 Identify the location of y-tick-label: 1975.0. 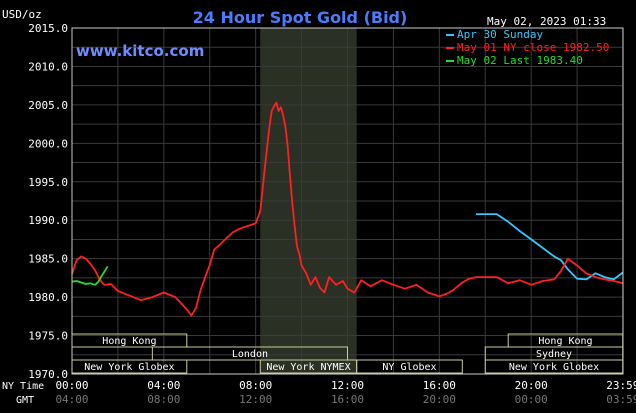
(48, 336).